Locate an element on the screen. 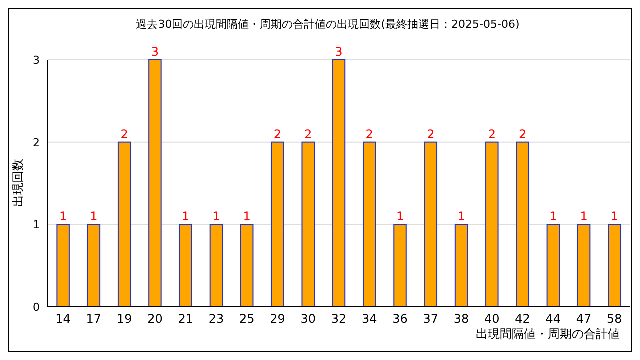 This screenshot has height=360, width=640. x-tick-label: 23 is located at coordinates (216, 319).